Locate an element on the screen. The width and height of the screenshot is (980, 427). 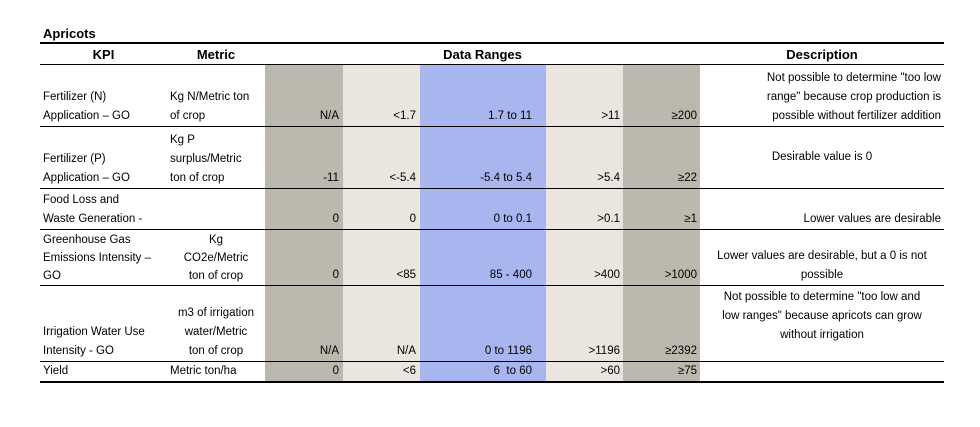
kpi-cell: Fertilizer (N) Application – GO is located at coordinates (103, 95).